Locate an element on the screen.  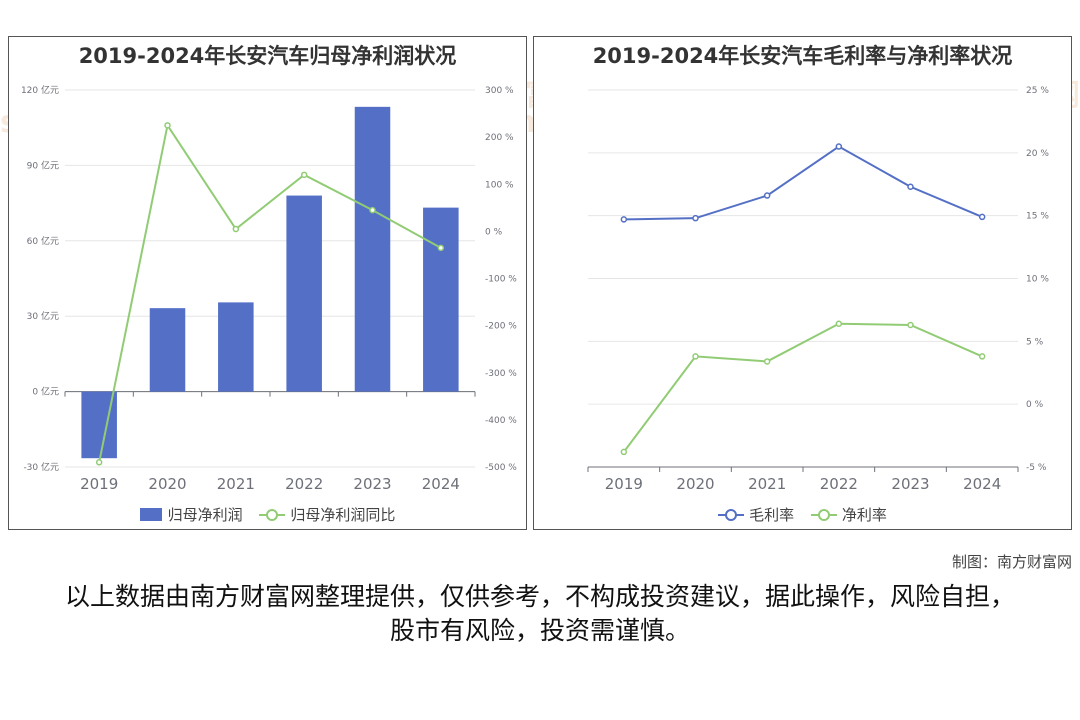
y-right-tick-label: -200 % is located at coordinates (501, 327).